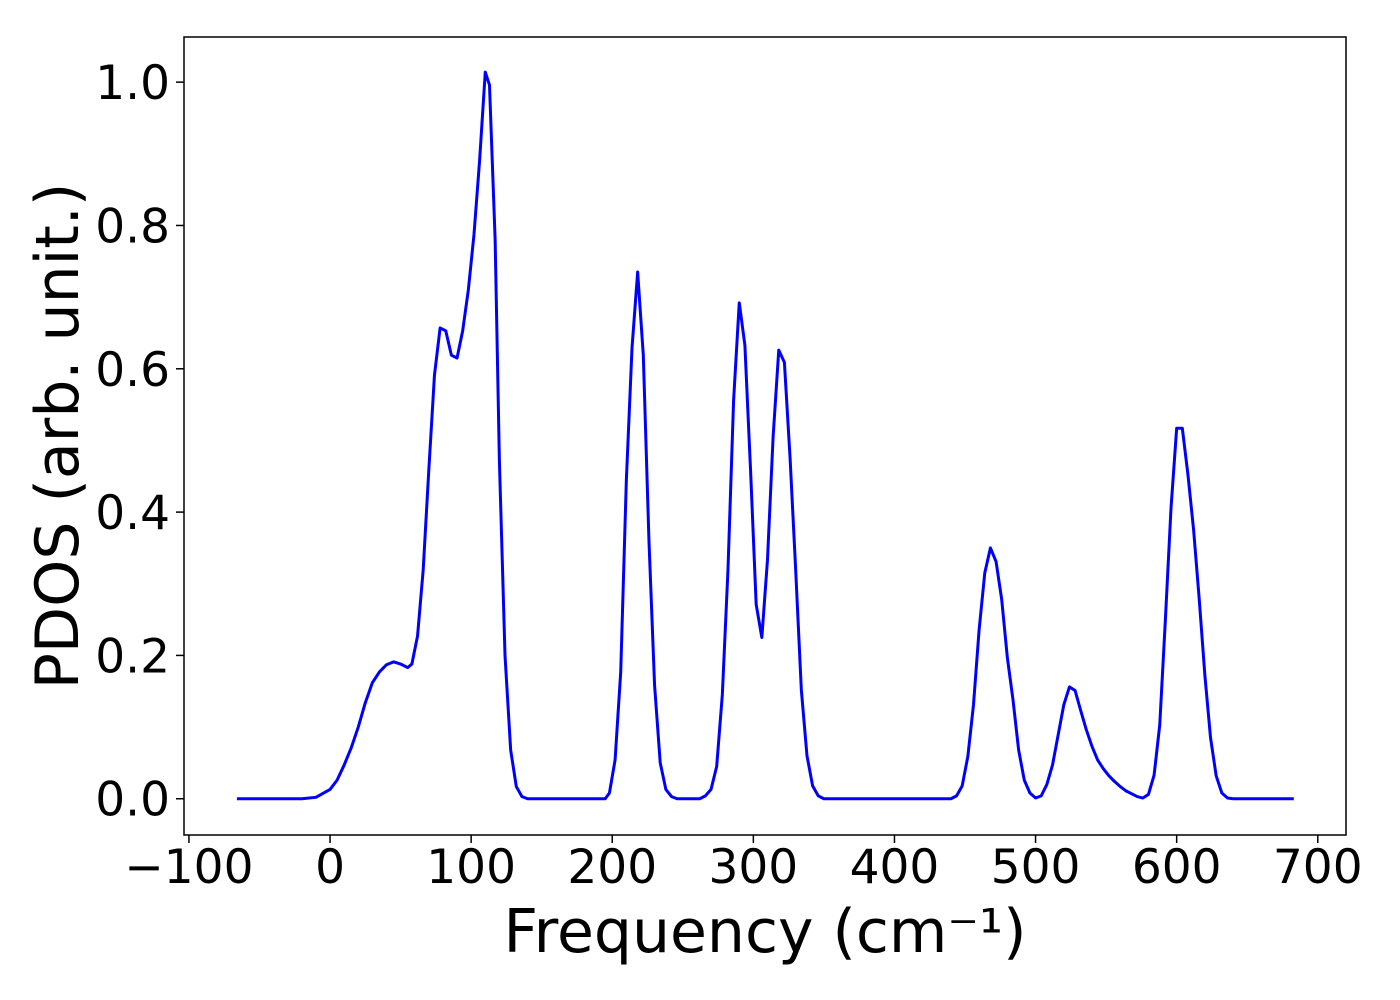 This screenshot has width=1400, height=1000. What do you see at coordinates (132, 83) in the screenshot?
I see `y-tick-label: 1.0` at bounding box center [132, 83].